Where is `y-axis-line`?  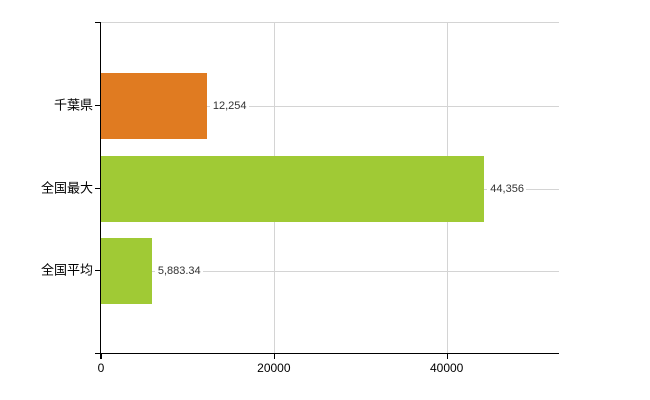
y-axis-line is located at coordinates (100, 190).